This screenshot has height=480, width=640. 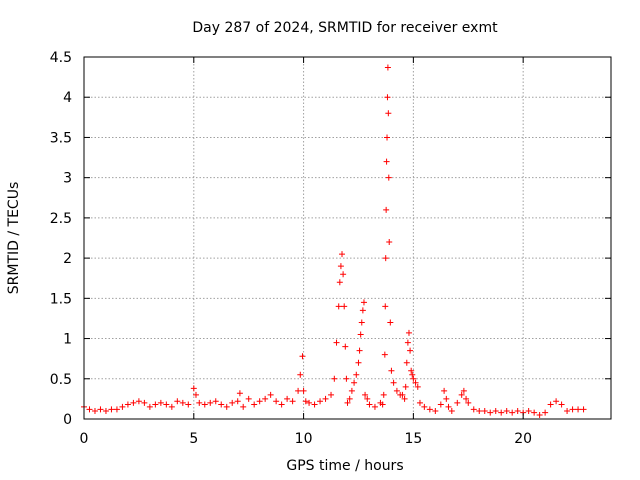 I want to click on y-tick-label: 2.5, so click(x=61, y=219).